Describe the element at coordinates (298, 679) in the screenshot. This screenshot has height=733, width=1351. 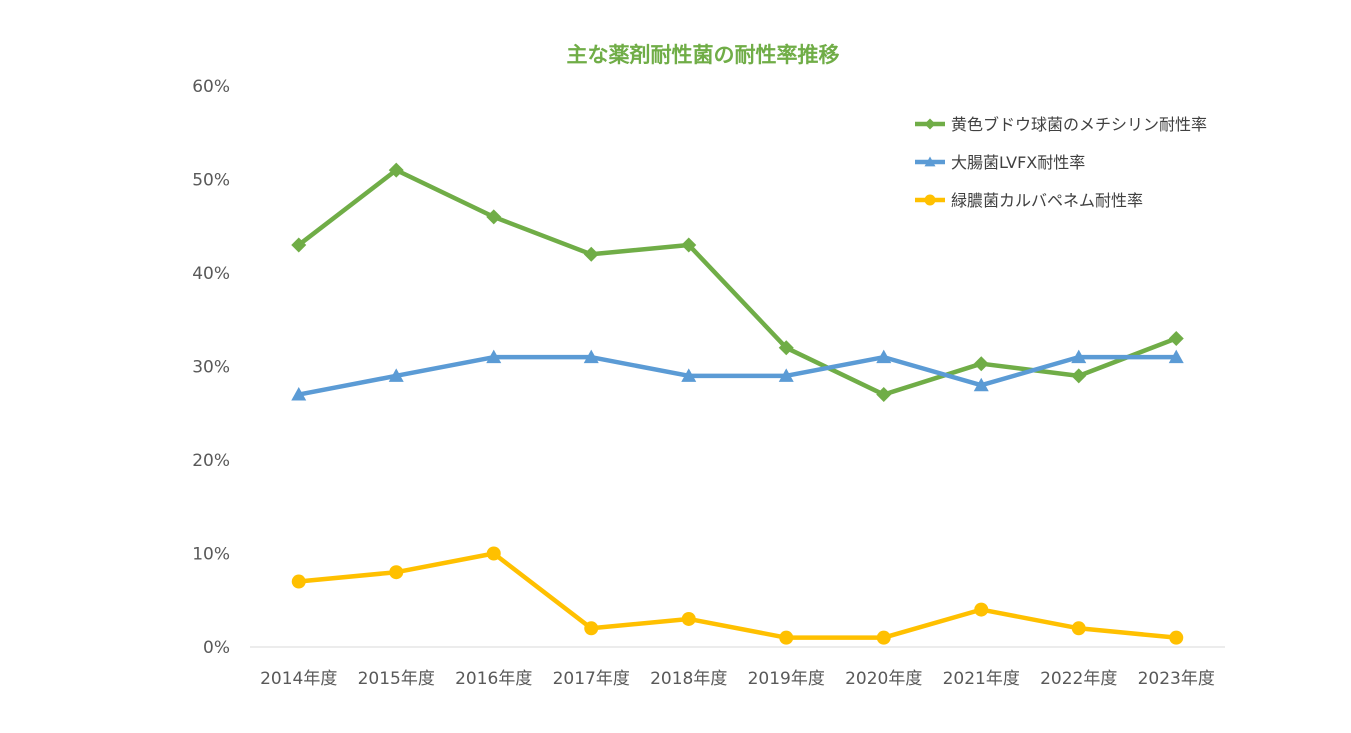
I see `x-tick-label: 2014年度` at that location.